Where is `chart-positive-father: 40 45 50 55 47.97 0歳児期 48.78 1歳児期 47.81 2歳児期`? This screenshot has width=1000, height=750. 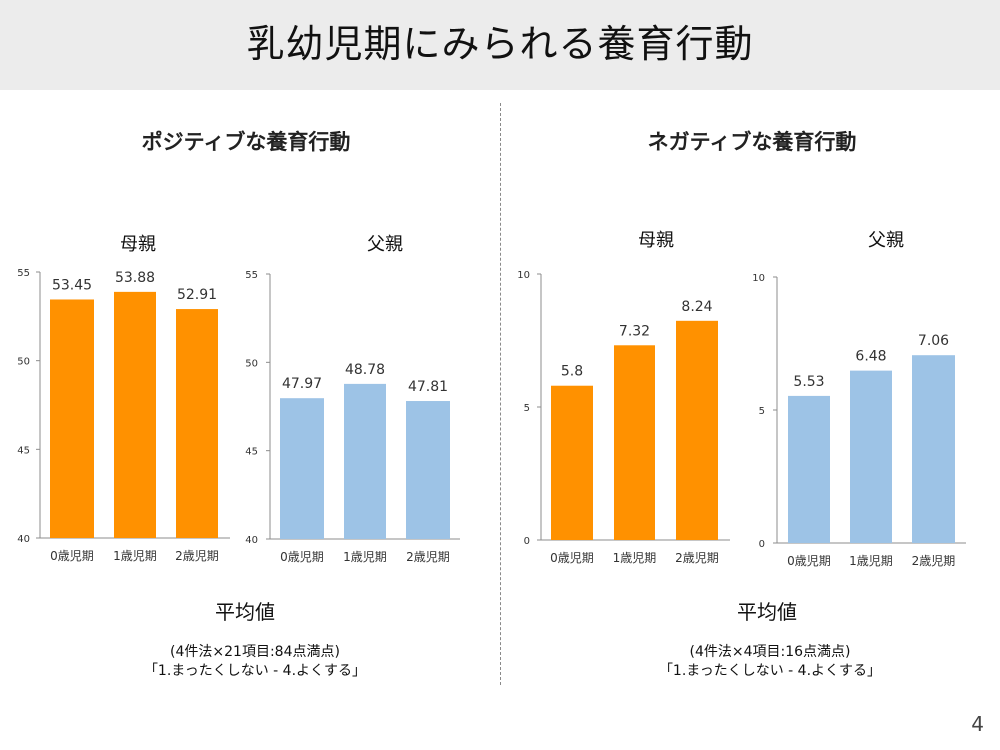
chart-positive-father: 40 45 50 55 47.97 0歳児期 48.78 1歳児期 47.81 2歳児期 is located at coordinates (352, 417).